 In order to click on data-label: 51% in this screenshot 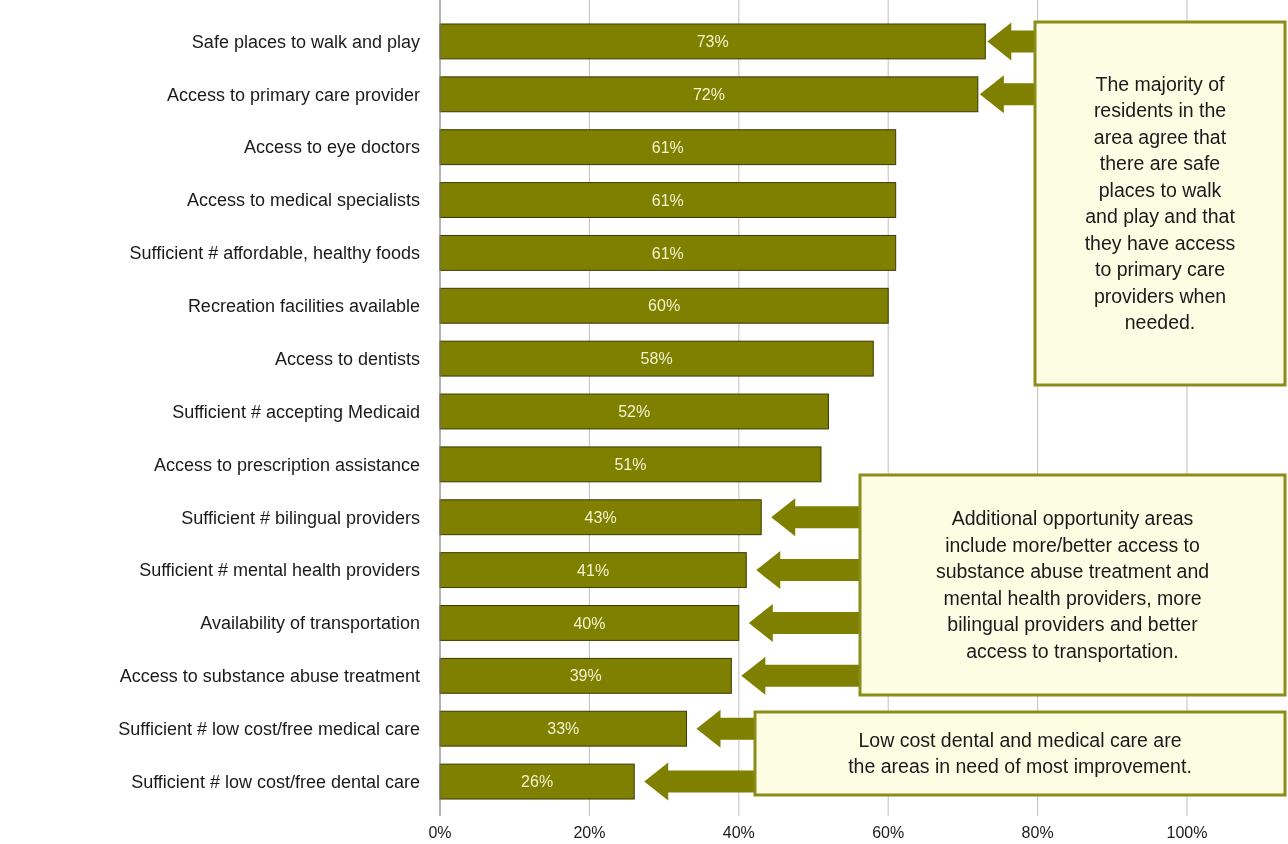, I will do `click(630, 464)`.